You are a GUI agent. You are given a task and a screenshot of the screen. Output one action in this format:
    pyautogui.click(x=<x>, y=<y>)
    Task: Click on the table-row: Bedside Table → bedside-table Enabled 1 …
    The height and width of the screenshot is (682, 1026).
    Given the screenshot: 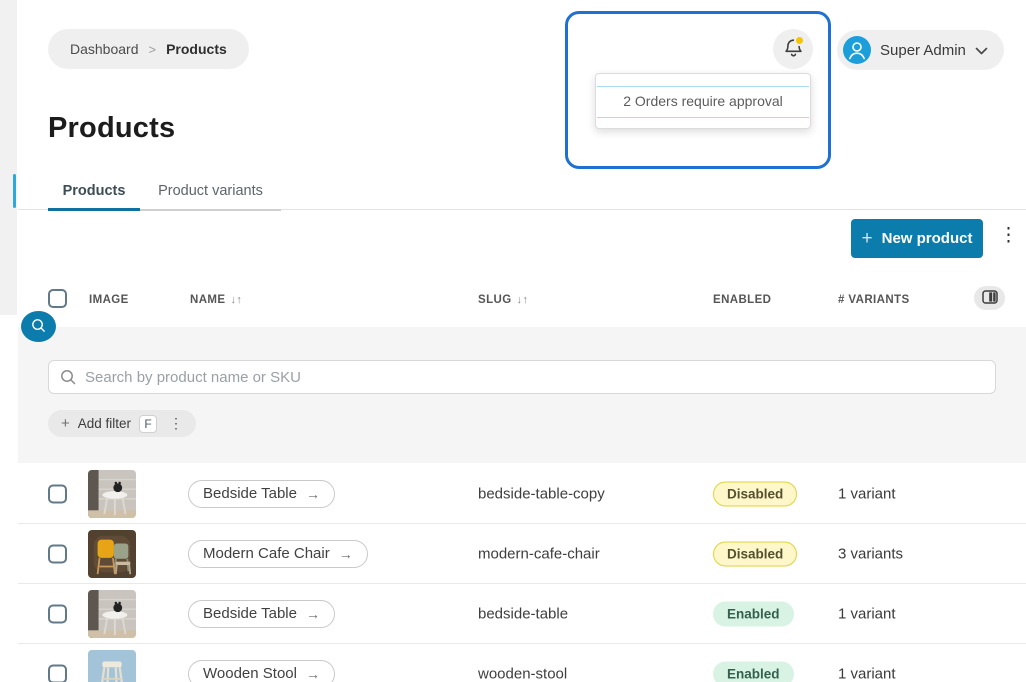 What is the action you would take?
    pyautogui.click(x=522, y=614)
    